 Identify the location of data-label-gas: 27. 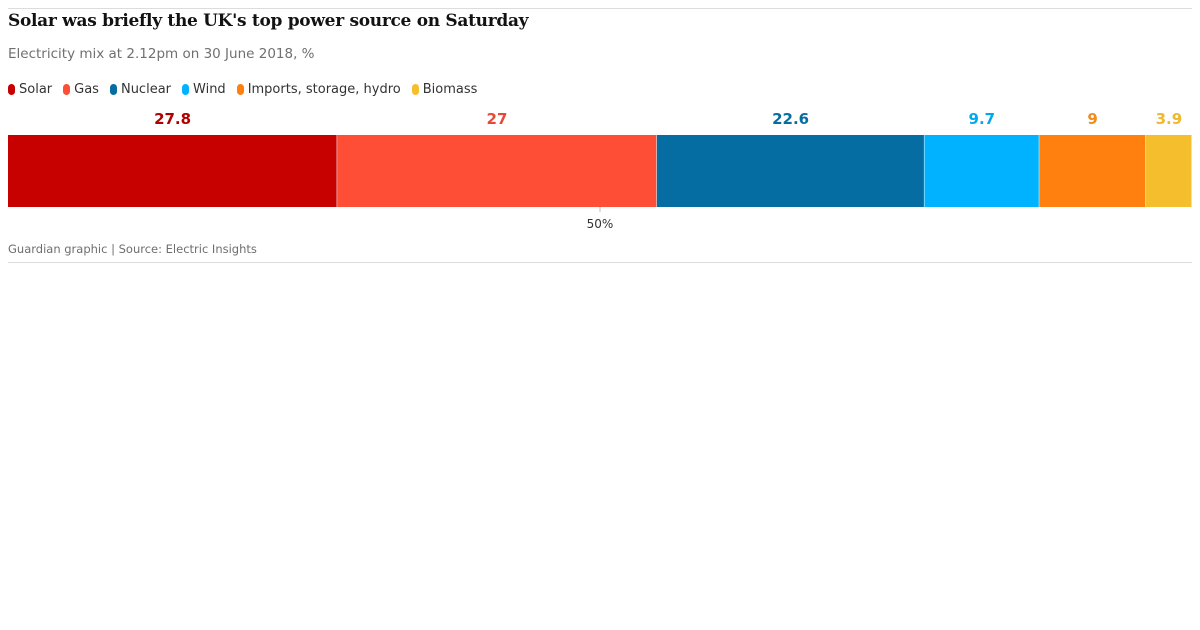
(497, 119).